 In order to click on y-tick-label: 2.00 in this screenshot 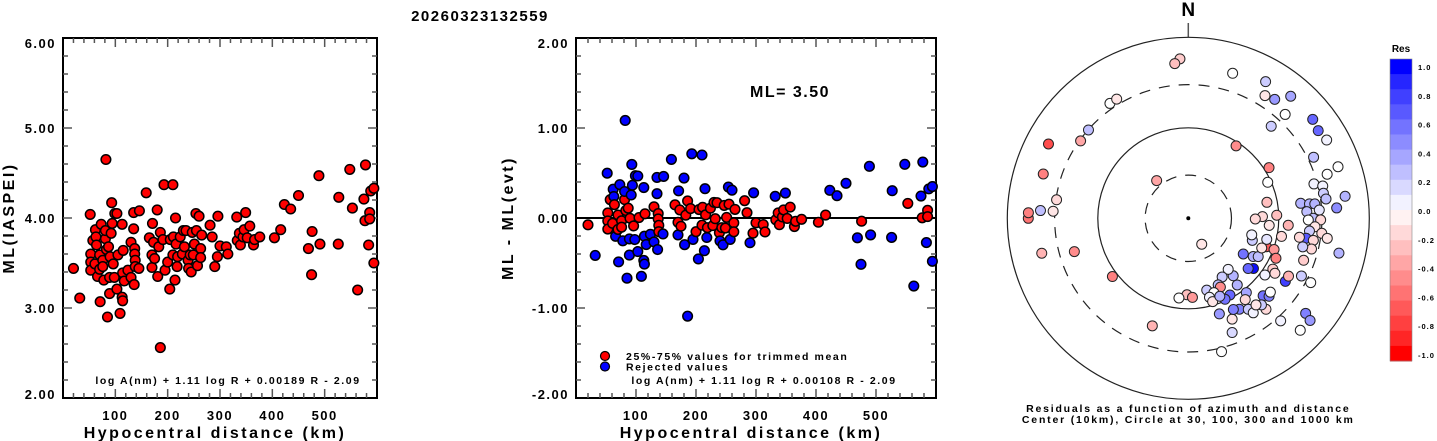, I will do `click(553, 43)`.